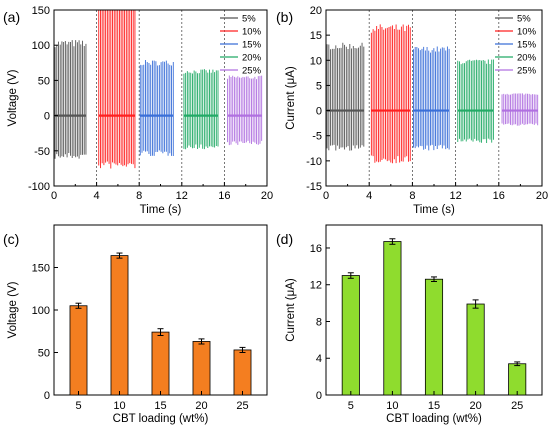 The width and height of the screenshot is (550, 425). I want to click on y-tick-label: -100, so click(39, 187).